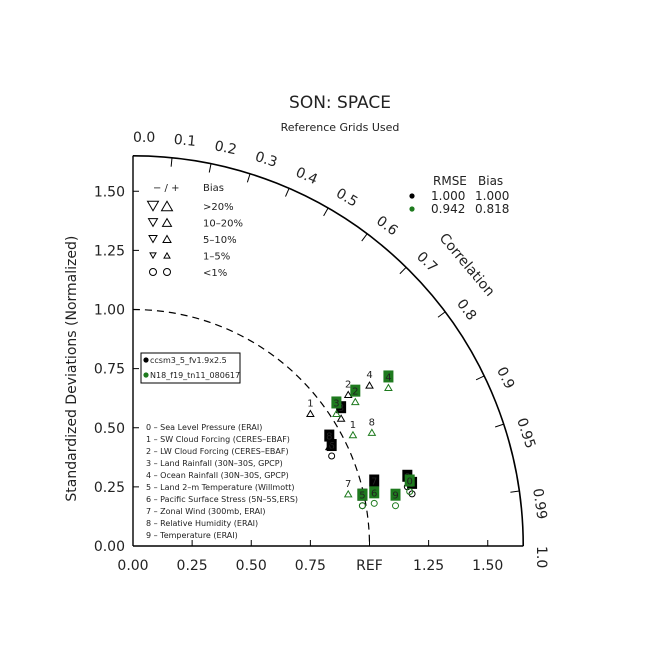 Image resolution: width=648 pixels, height=648 pixels. Describe the element at coordinates (428, 566) in the screenshot. I see `x-tick-label: 1.25` at that location.